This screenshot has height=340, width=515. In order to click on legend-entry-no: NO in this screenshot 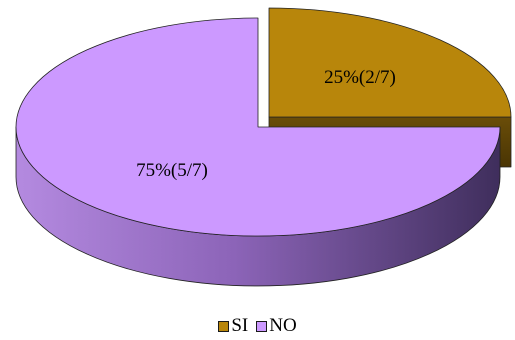, I will do `click(276, 326)`.